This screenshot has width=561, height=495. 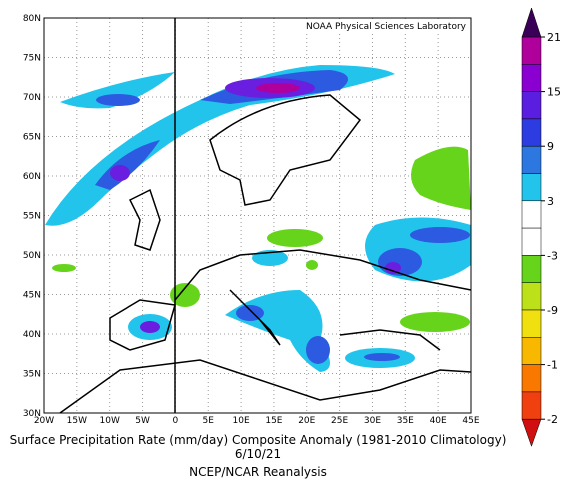 I want to click on iberia, so click(x=142, y=325).